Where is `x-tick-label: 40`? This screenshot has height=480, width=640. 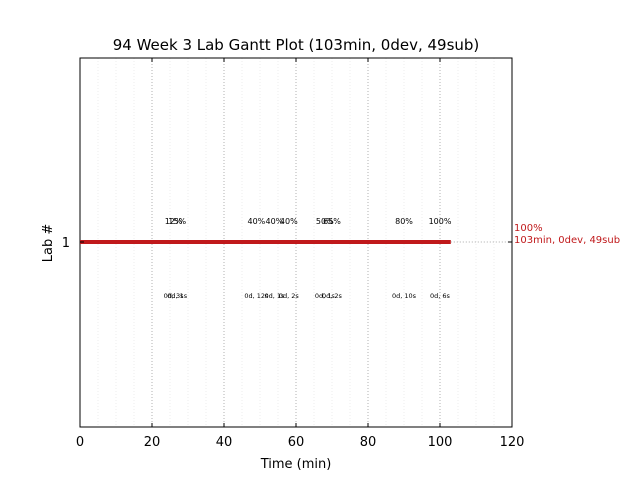 x-tick-label: 40 is located at coordinates (224, 442).